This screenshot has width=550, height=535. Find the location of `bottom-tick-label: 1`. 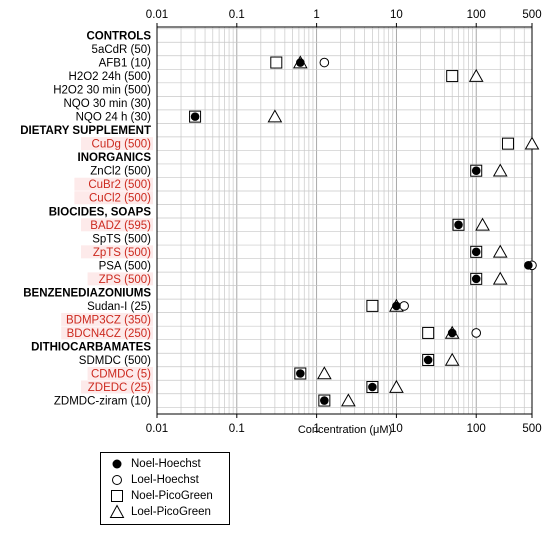

bottom-tick-label: 1 is located at coordinates (316, 429).